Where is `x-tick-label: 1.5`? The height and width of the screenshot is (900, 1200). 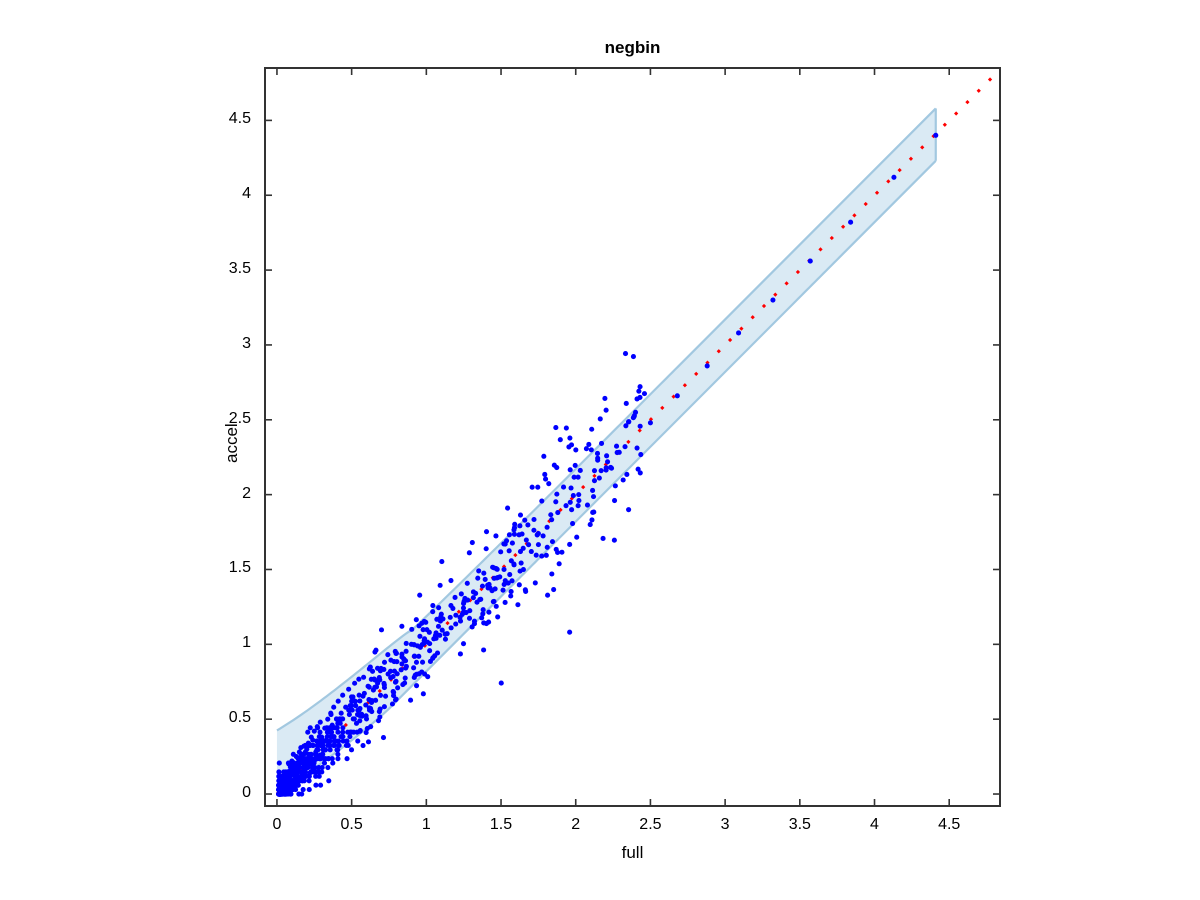
x-tick-label: 1.5 is located at coordinates (501, 824).